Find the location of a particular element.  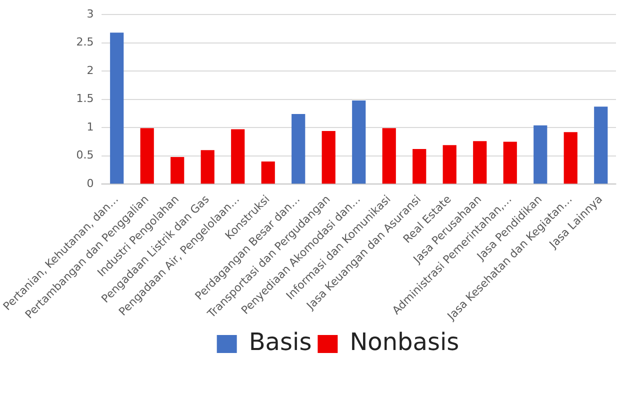

y-tick-label: 0.5 is located at coordinates (85, 155).